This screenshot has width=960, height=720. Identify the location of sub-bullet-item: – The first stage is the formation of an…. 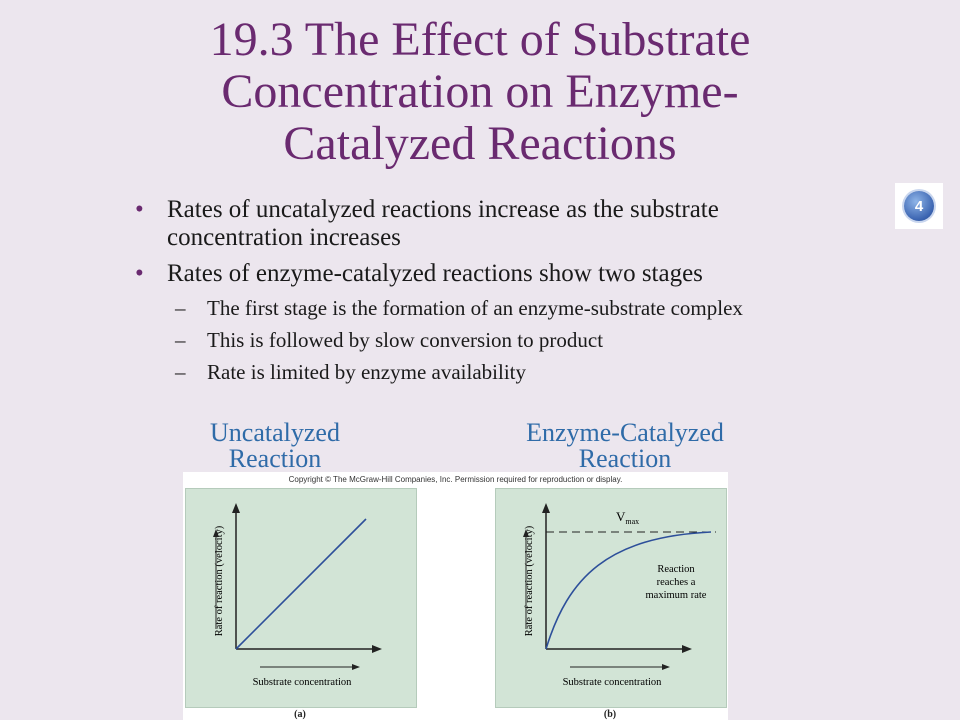
(505, 308).